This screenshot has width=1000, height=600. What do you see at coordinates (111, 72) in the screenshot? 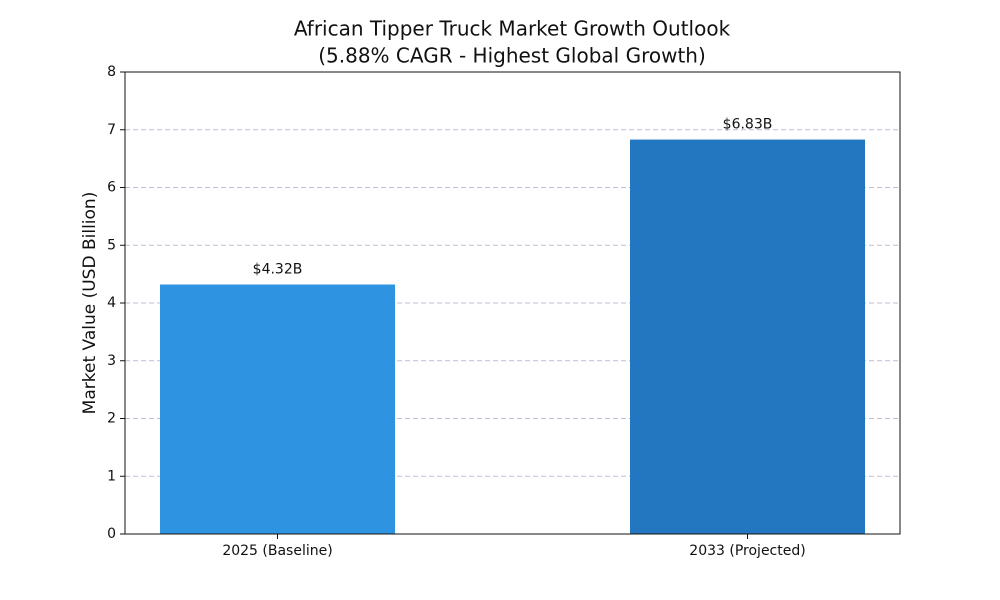
I see `y-tick-label: 8` at bounding box center [111, 72].